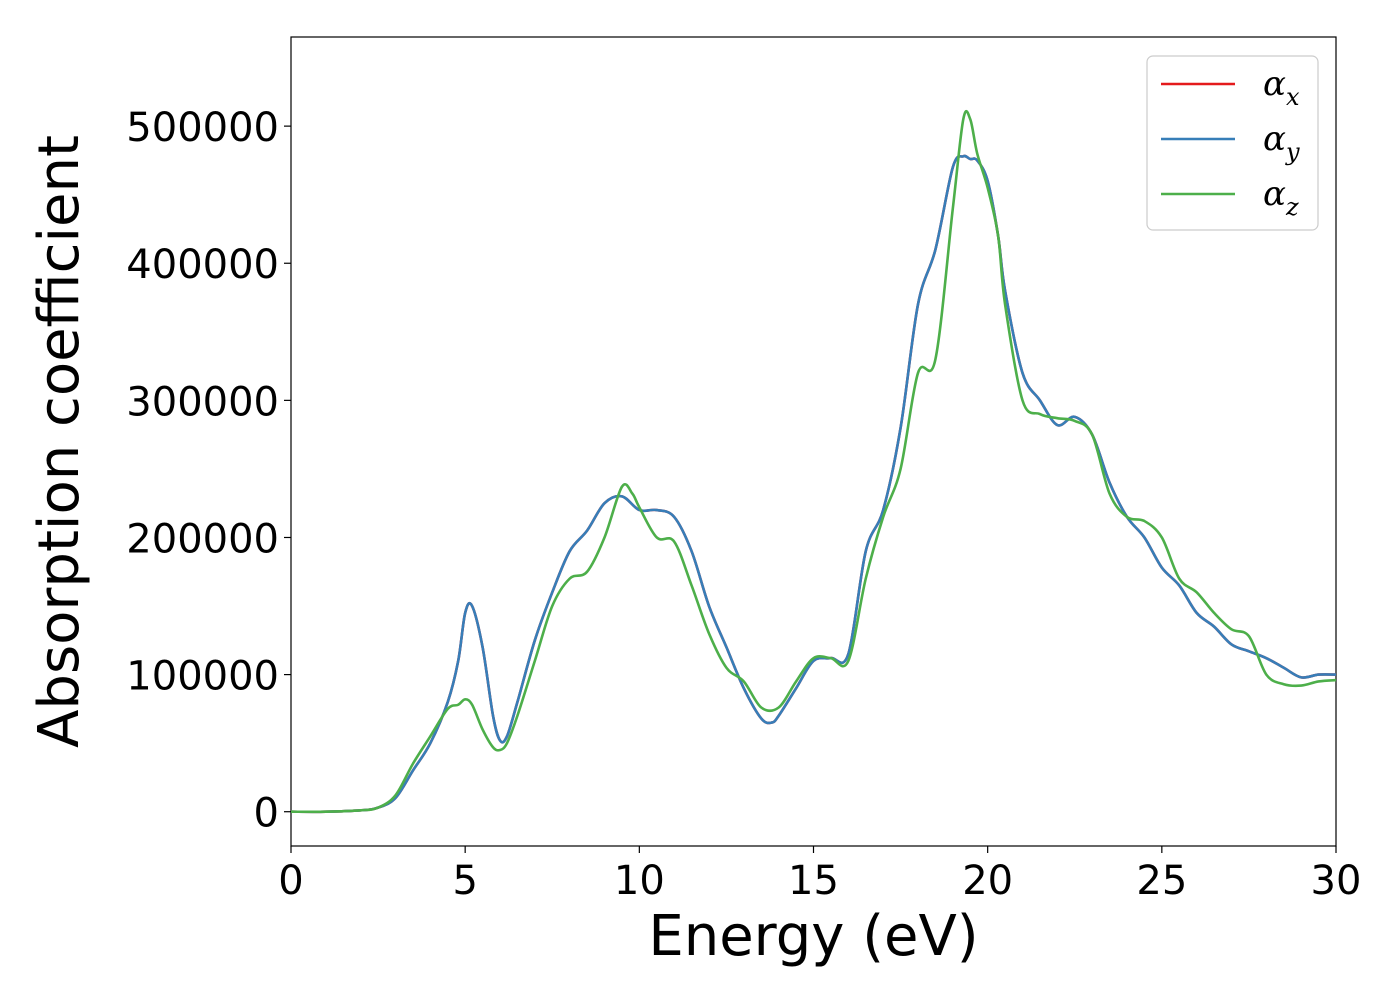  I want to click on x-tick-label: 15, so click(813, 881).